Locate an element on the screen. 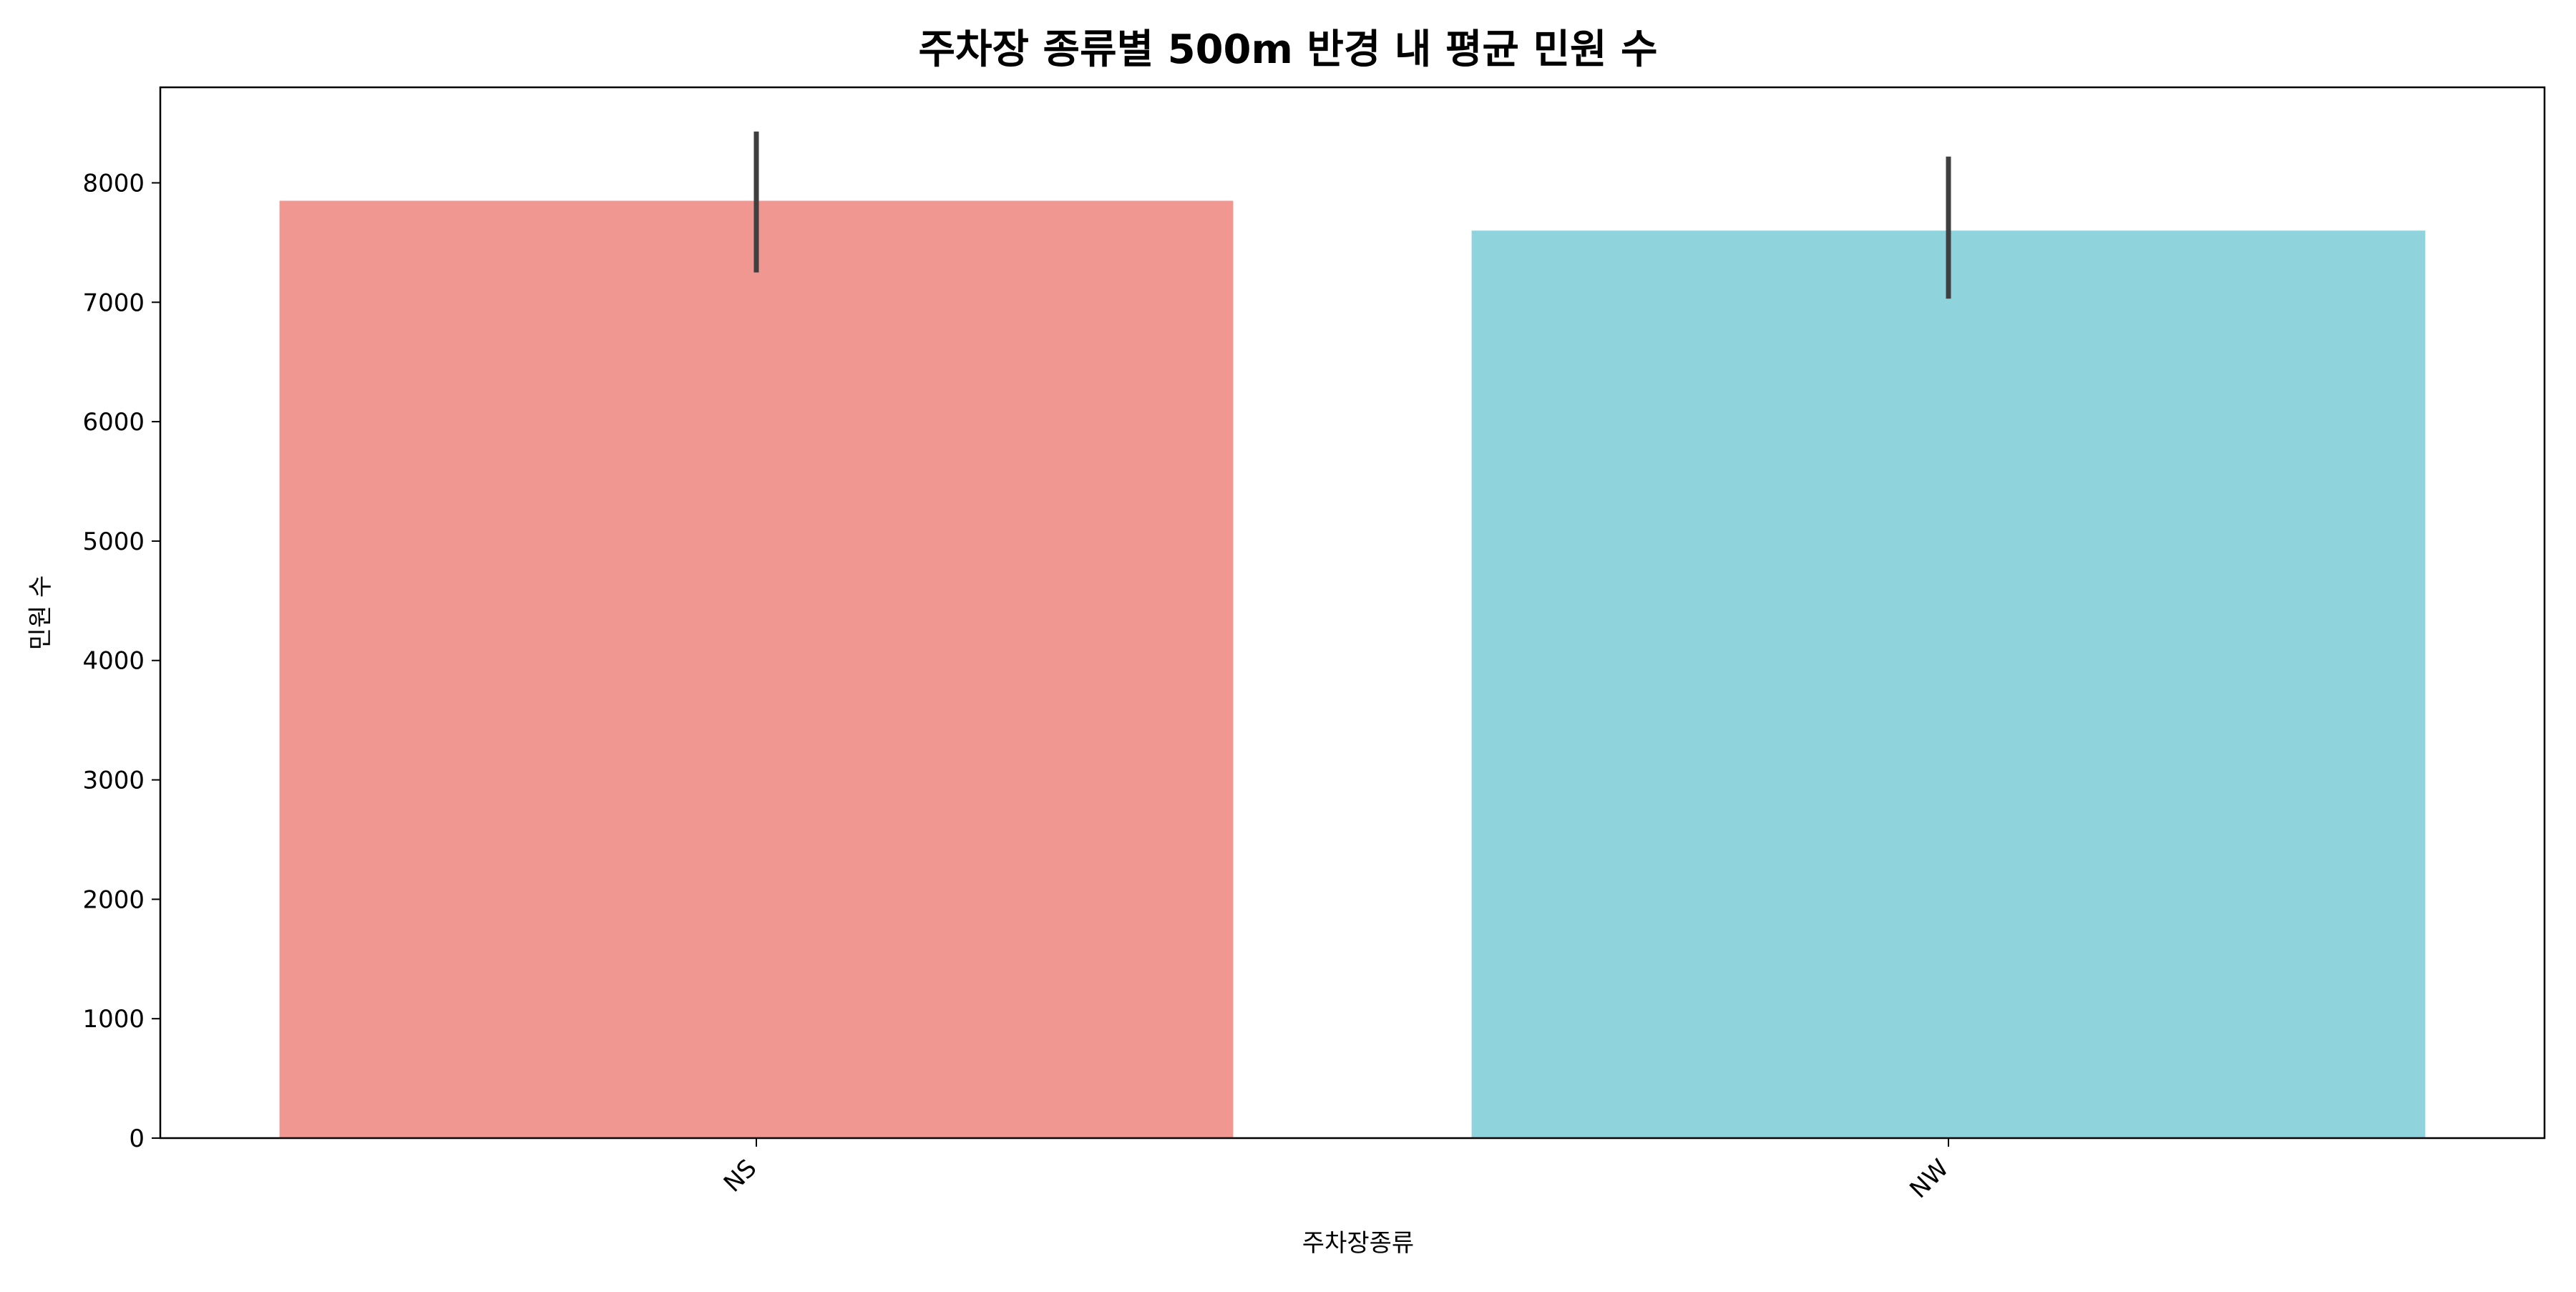  chart-title: 주차장 종류별 500m 반경 내 평균 민원 수 is located at coordinates (1288, 49).